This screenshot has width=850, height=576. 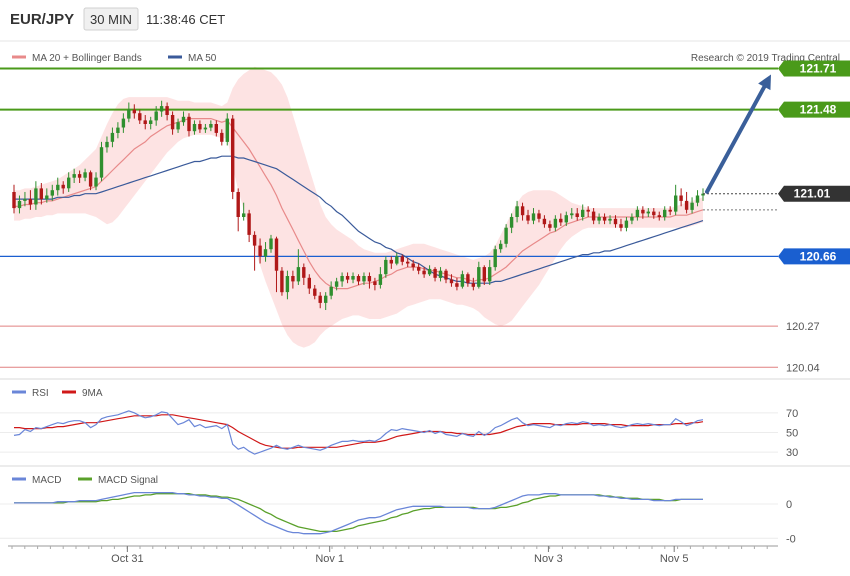 I want to click on macd-signal-line, so click(x=358, y=513).